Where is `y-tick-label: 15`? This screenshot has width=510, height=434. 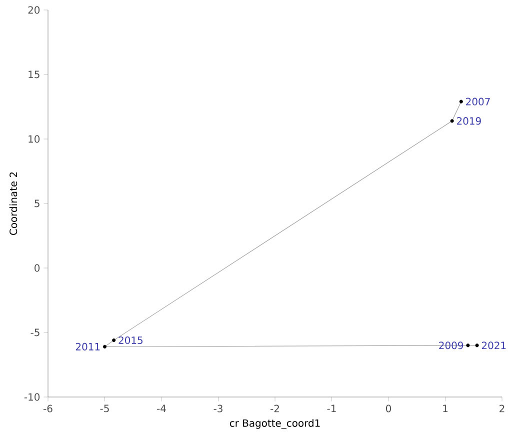 y-tick-label: 15 is located at coordinates (34, 74).